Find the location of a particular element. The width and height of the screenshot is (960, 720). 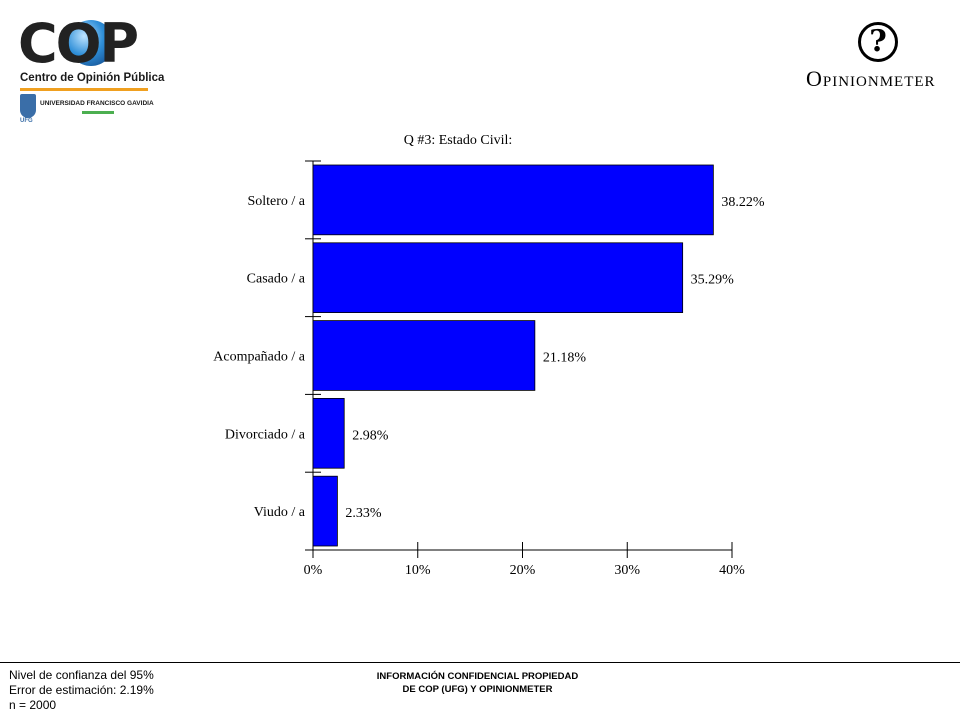

footer-divider is located at coordinates (480, 662).